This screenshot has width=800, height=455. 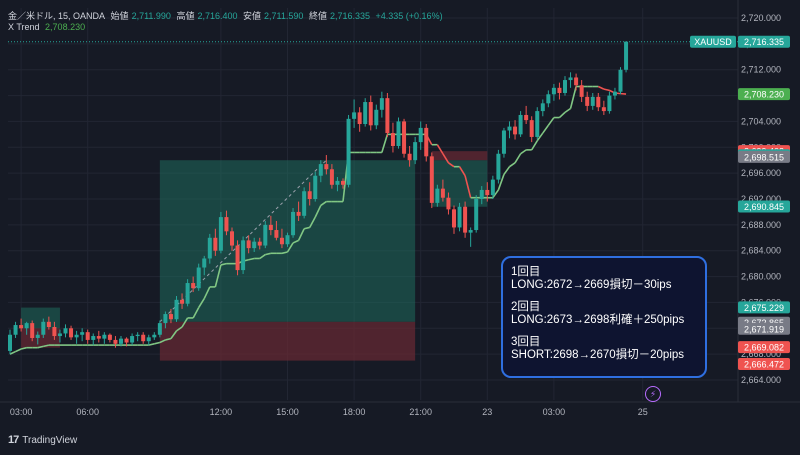 What do you see at coordinates (761, 173) in the screenshot?
I see `y-tick-label: 2,696.000` at bounding box center [761, 173].